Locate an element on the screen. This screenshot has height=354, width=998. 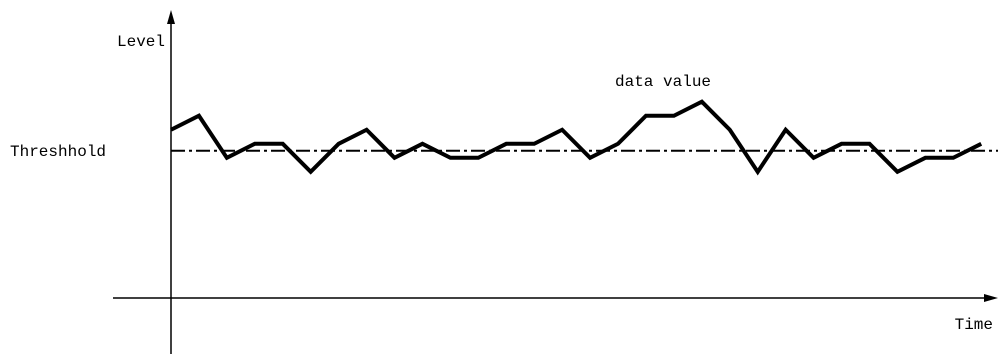
y-axis-arrow is located at coordinates (171, 17).